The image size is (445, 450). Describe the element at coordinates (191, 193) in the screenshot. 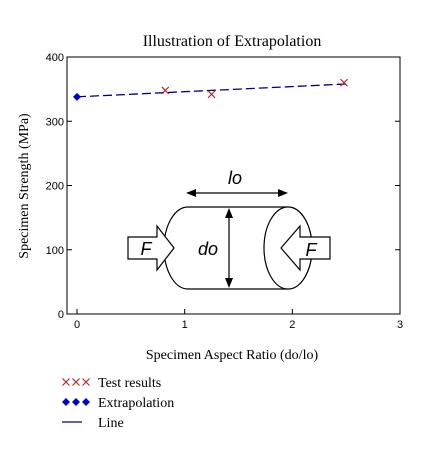

I see `length-arrowhead-left` at that location.